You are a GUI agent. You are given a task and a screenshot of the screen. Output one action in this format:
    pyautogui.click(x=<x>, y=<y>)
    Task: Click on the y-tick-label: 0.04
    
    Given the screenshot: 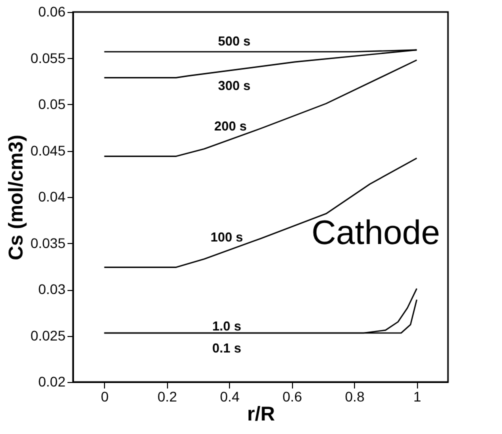 What is the action you would take?
    pyautogui.click(x=52, y=196)
    